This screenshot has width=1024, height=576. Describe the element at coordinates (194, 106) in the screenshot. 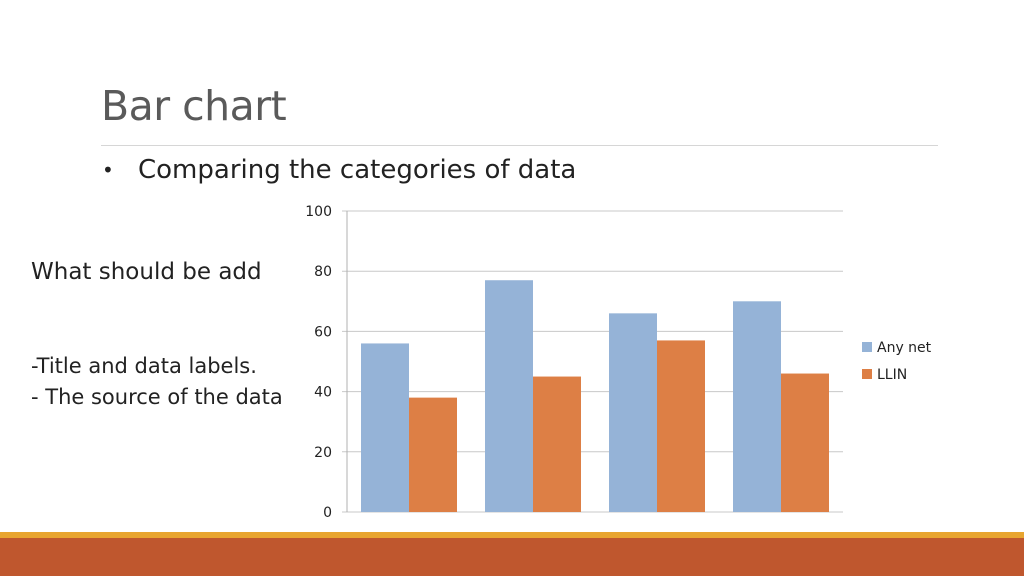

I see `slide-title: Bar chart` at that location.